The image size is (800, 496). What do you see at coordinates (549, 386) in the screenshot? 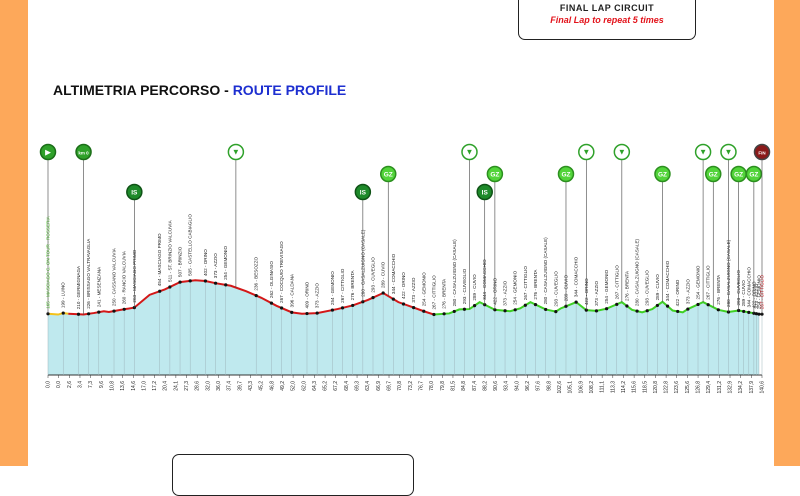
I see `km-tick-label: 98,8` at bounding box center [549, 386].